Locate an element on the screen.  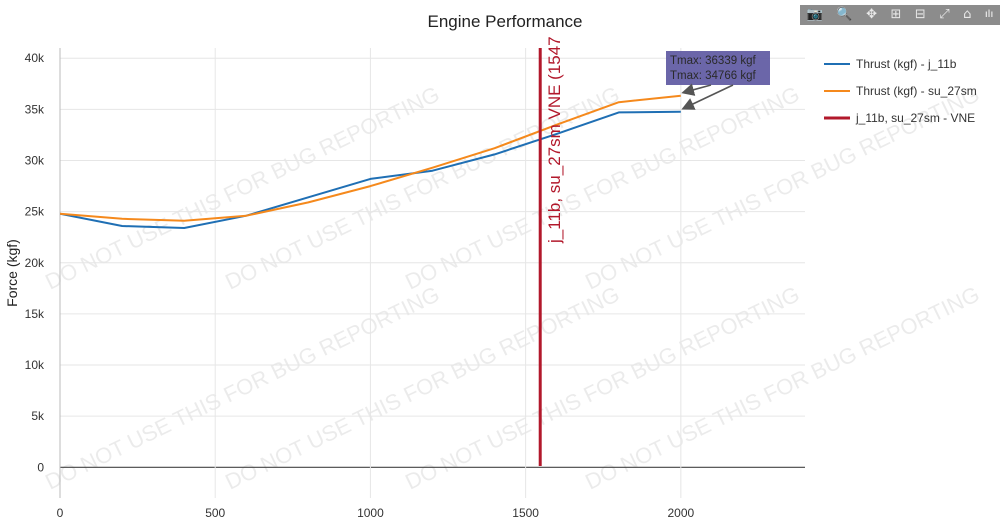
zoom-out-icon: ⊟ is located at coordinates (920, 14).